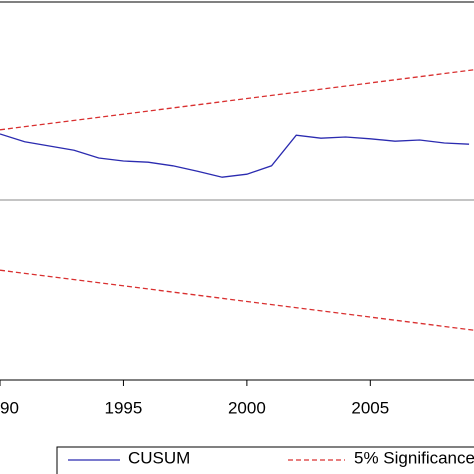 The image size is (474, 474). I want to click on legend-label: CUSUM, so click(159, 457).